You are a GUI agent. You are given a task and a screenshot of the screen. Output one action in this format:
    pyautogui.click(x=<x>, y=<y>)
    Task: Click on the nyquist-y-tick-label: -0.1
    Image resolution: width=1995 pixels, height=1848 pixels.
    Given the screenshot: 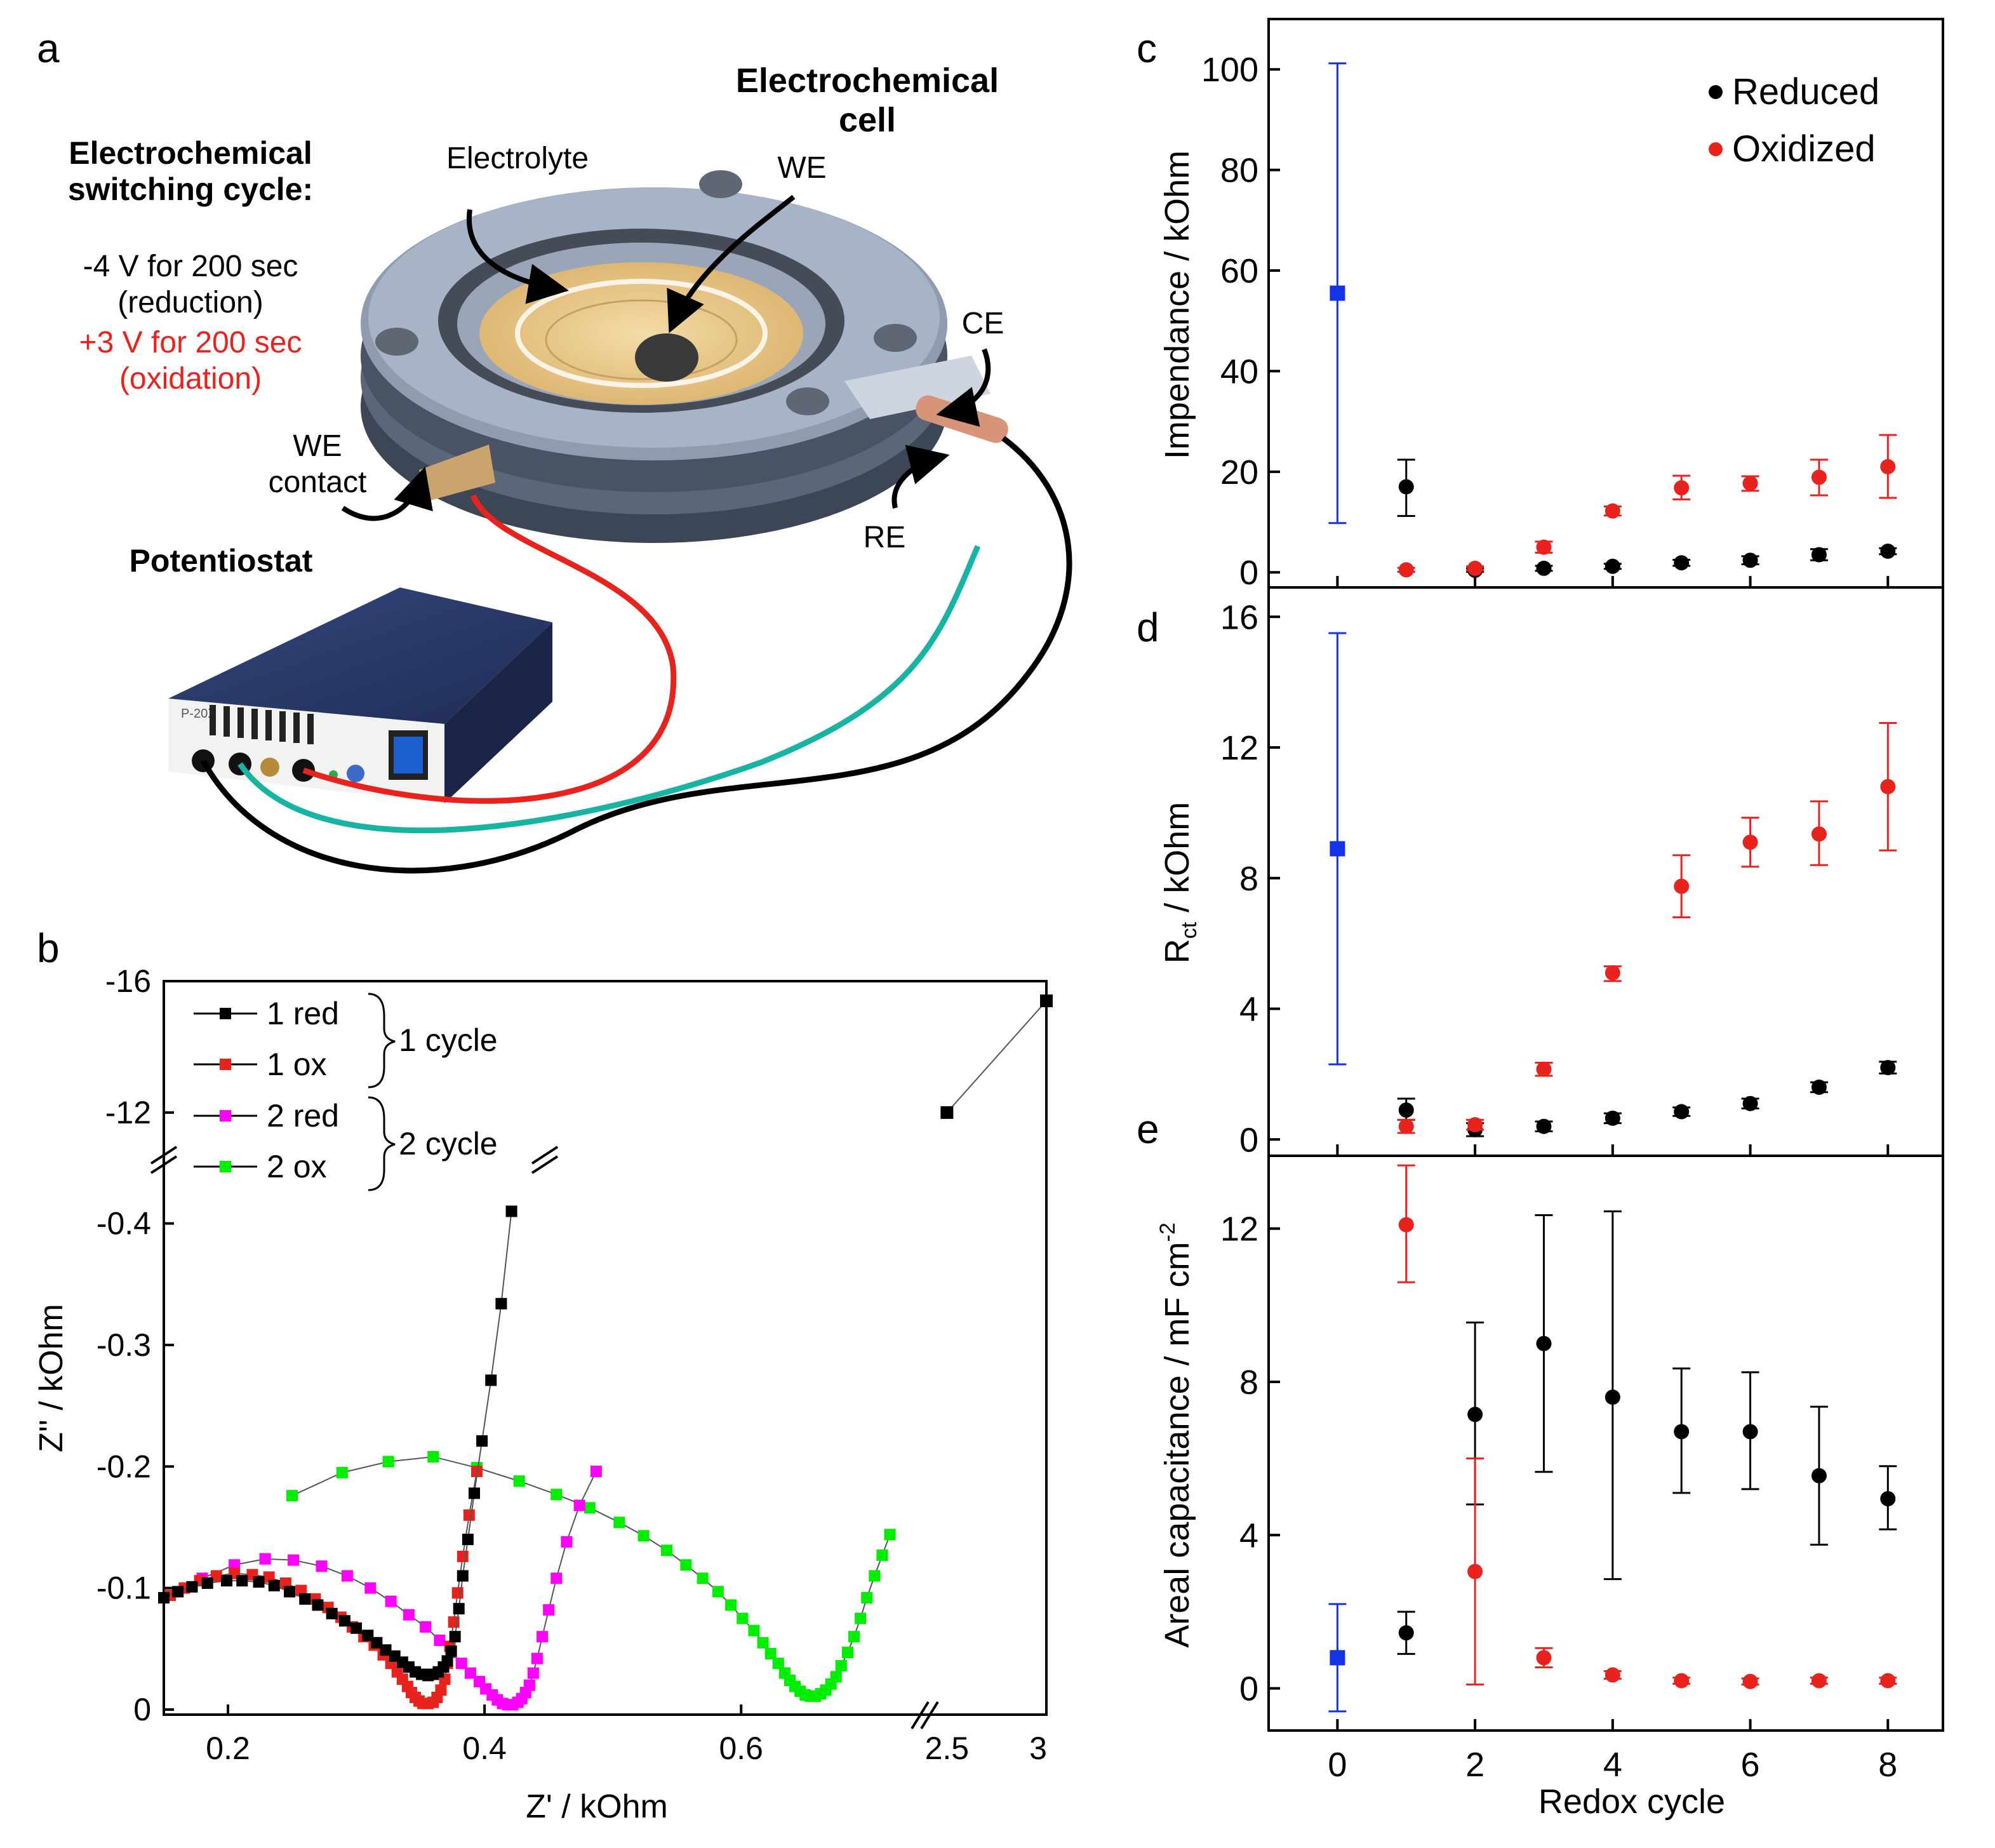 What is the action you would take?
    pyautogui.click(x=124, y=1588)
    